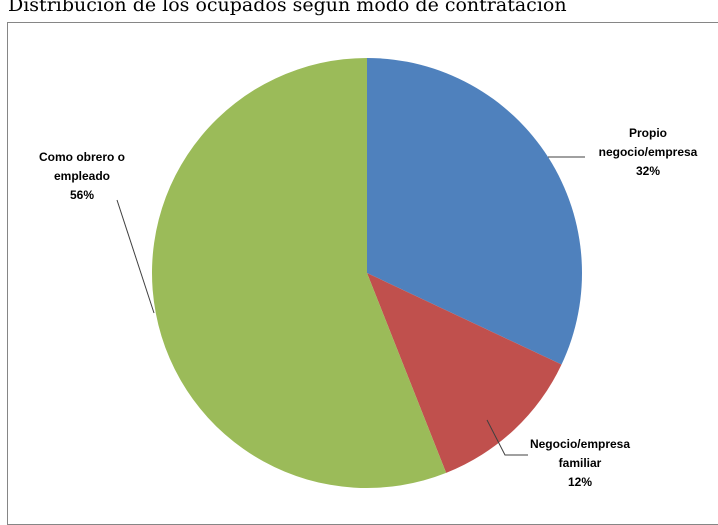 This screenshot has height=525, width=718. Describe the element at coordinates (82, 157) in the screenshot. I see `data-label-category: Como obrero o` at that location.